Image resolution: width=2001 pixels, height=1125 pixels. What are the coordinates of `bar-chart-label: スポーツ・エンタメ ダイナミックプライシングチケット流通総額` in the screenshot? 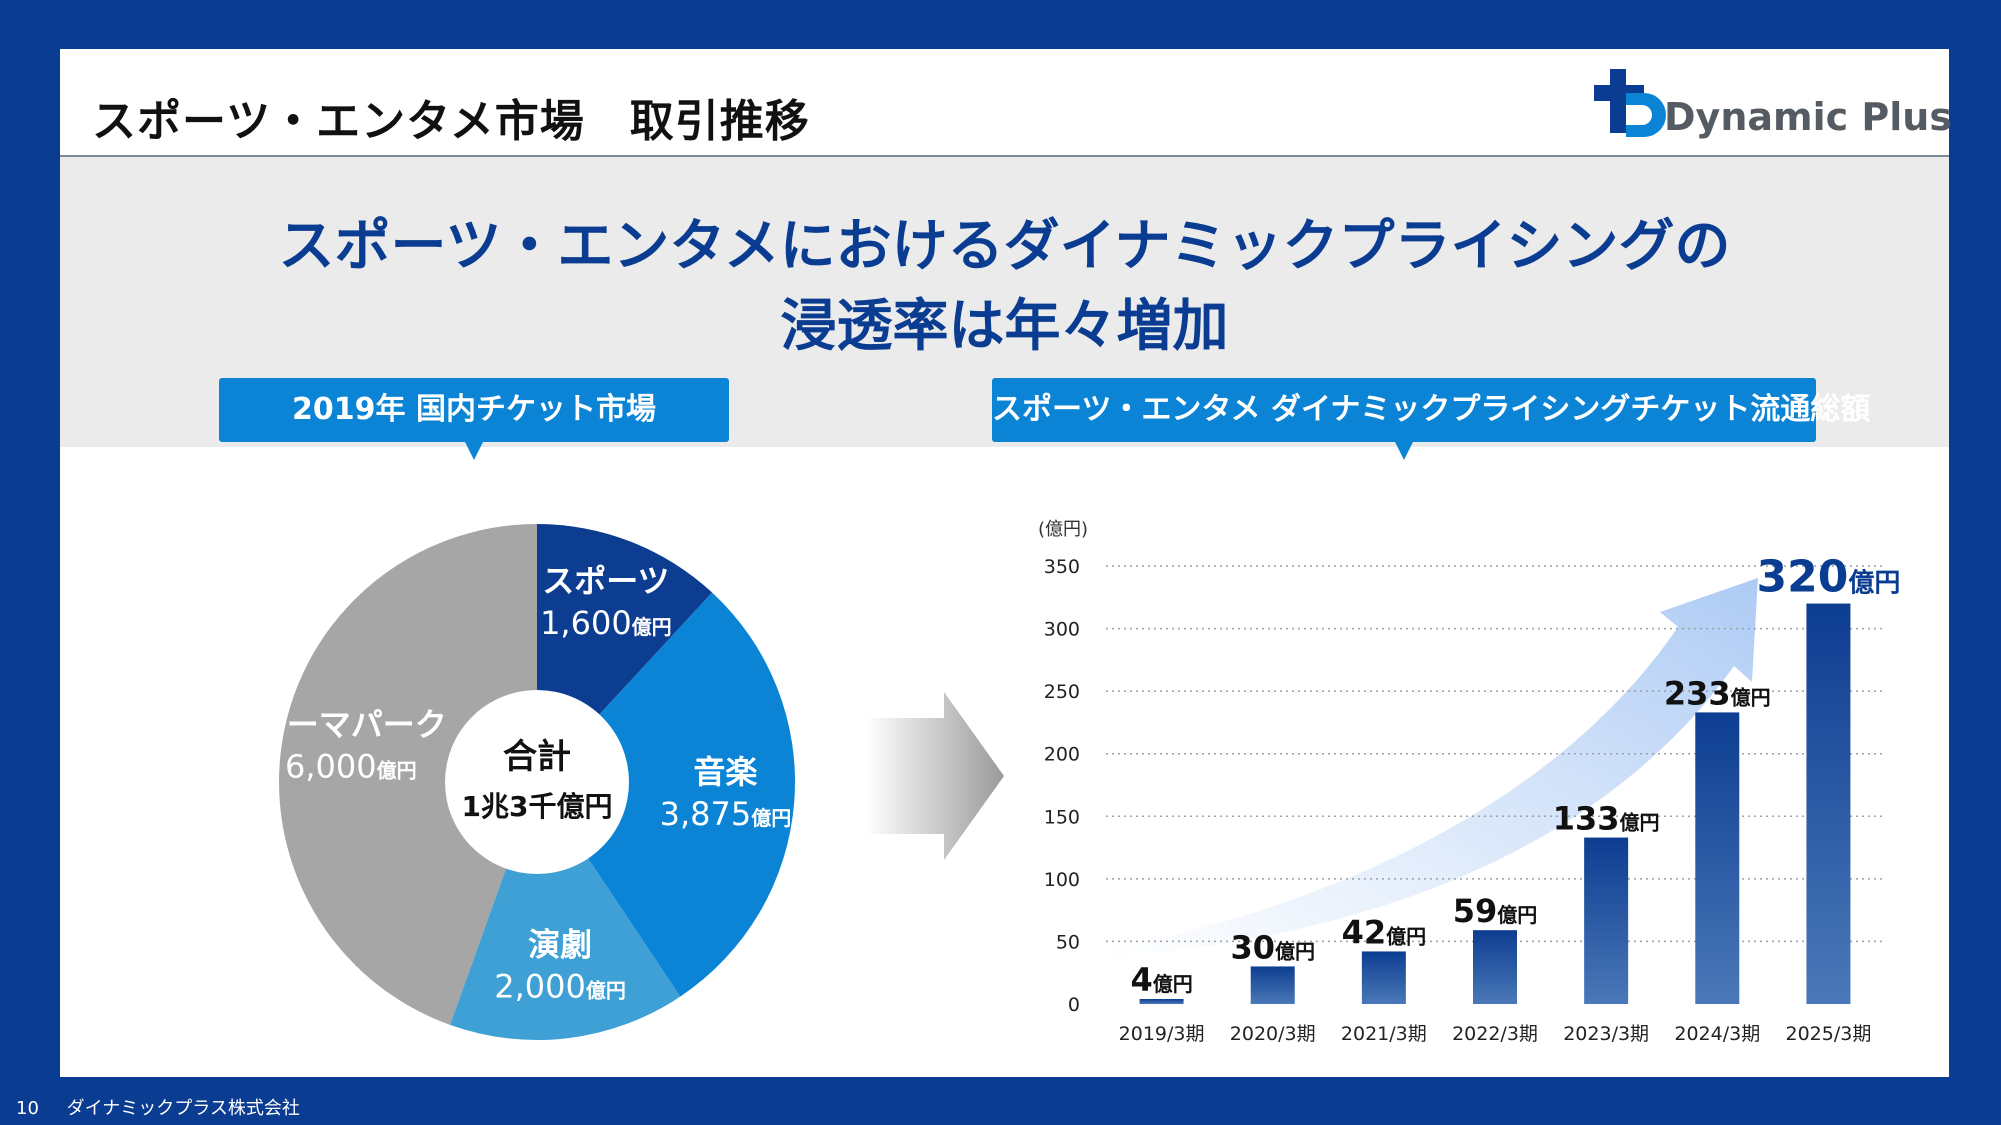 It's located at (1431, 419).